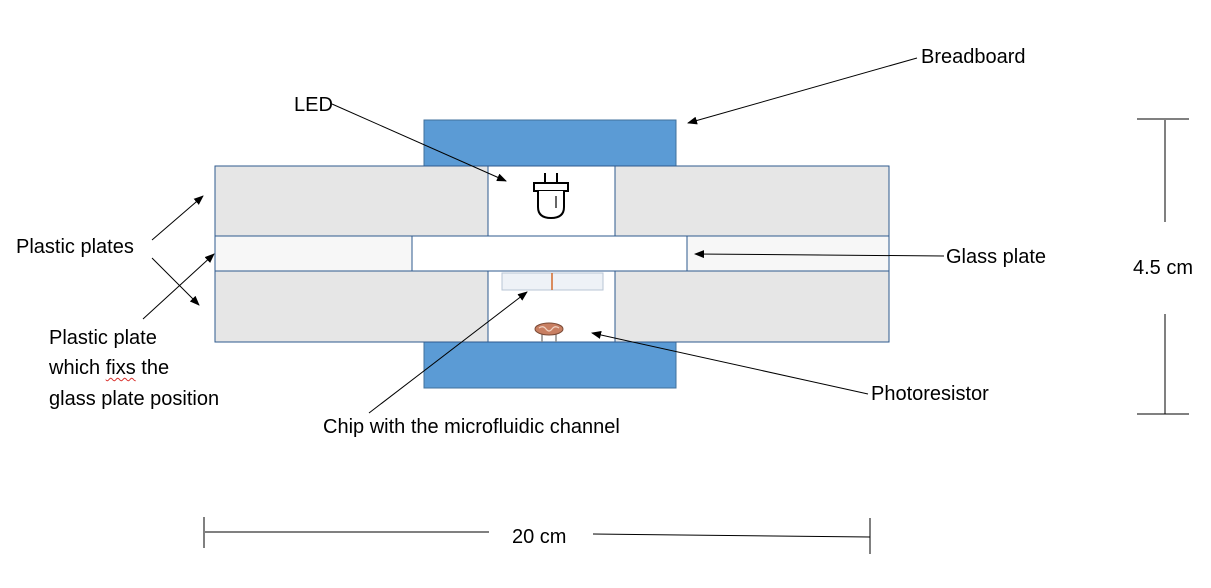 This screenshot has width=1211, height=588. What do you see at coordinates (77, 368) in the screenshot?
I see `fixing-plate-label-line2-pre: which` at bounding box center [77, 368].